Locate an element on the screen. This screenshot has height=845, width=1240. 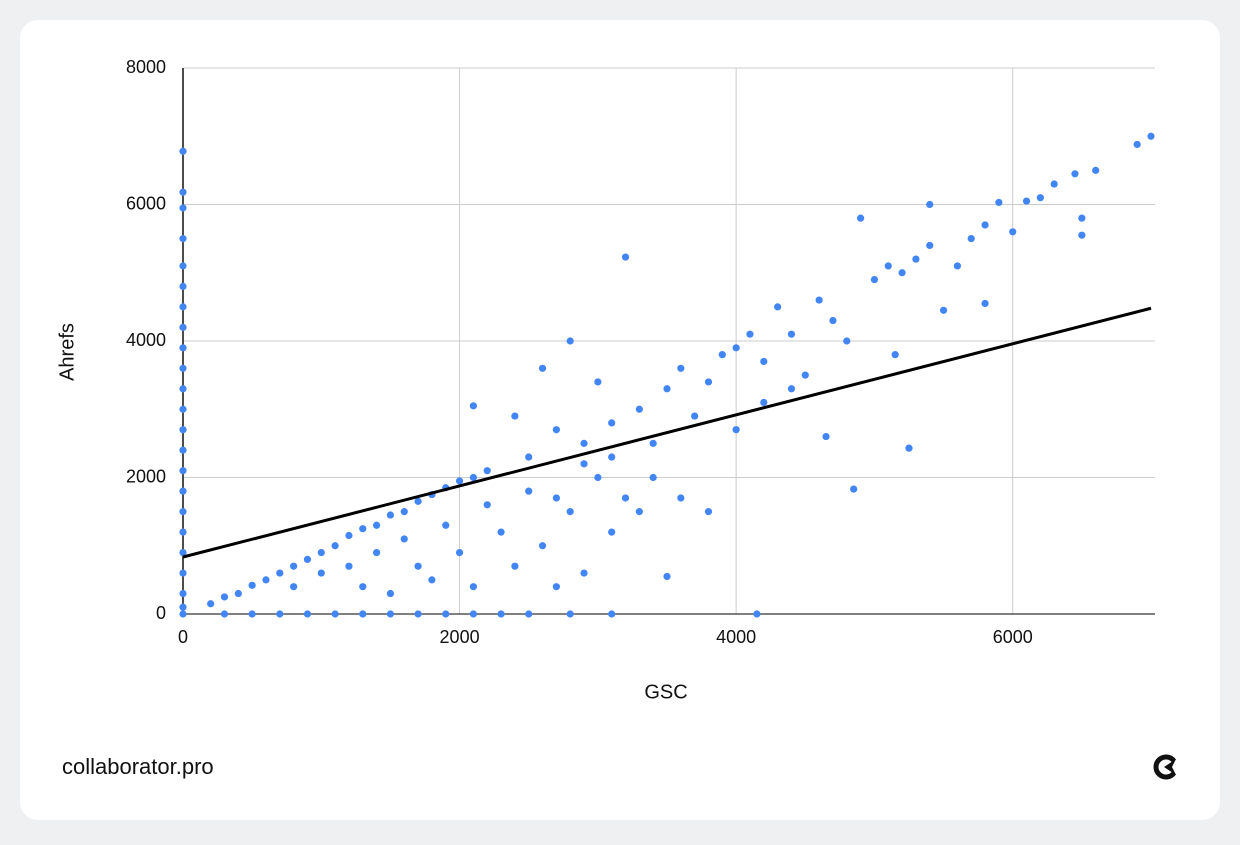
x-tick-label: 6000 is located at coordinates (1013, 637).